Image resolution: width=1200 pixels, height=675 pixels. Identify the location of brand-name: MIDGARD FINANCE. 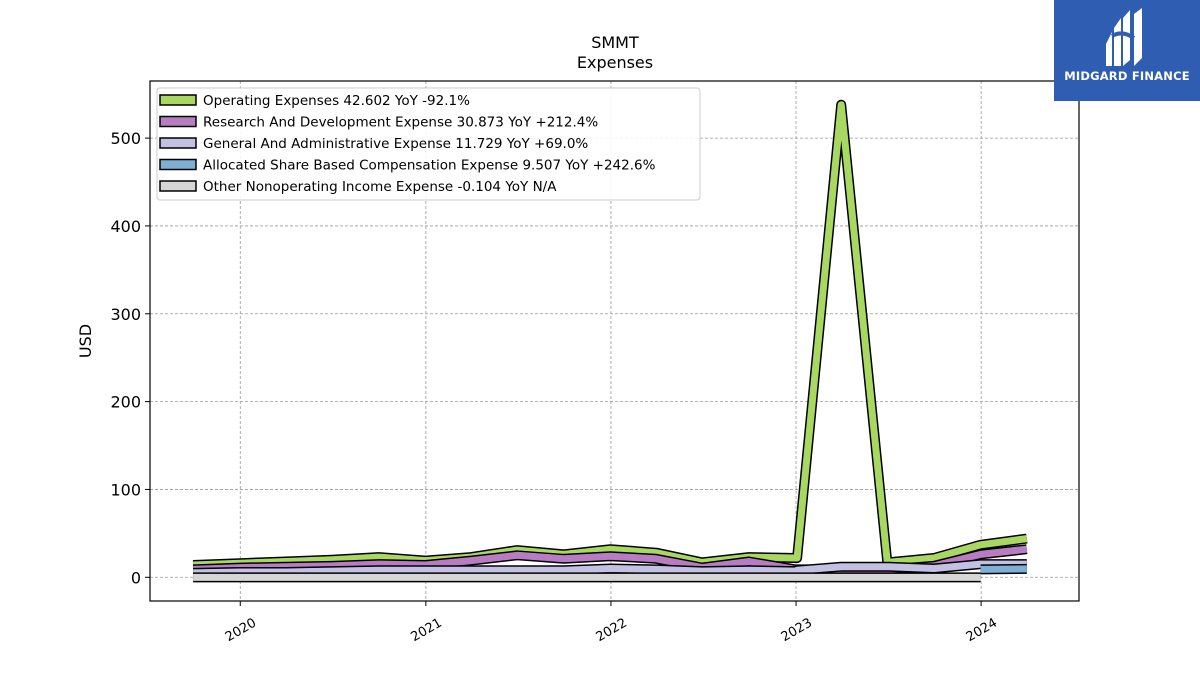
(1127, 76).